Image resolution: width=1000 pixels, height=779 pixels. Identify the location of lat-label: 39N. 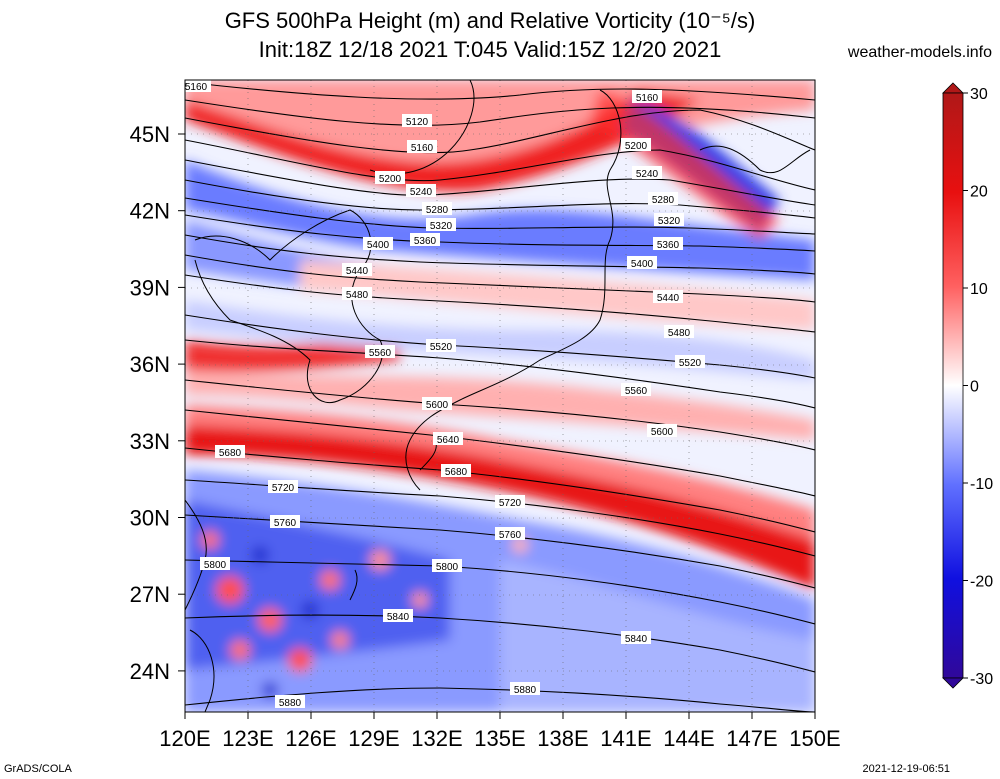
(150, 287).